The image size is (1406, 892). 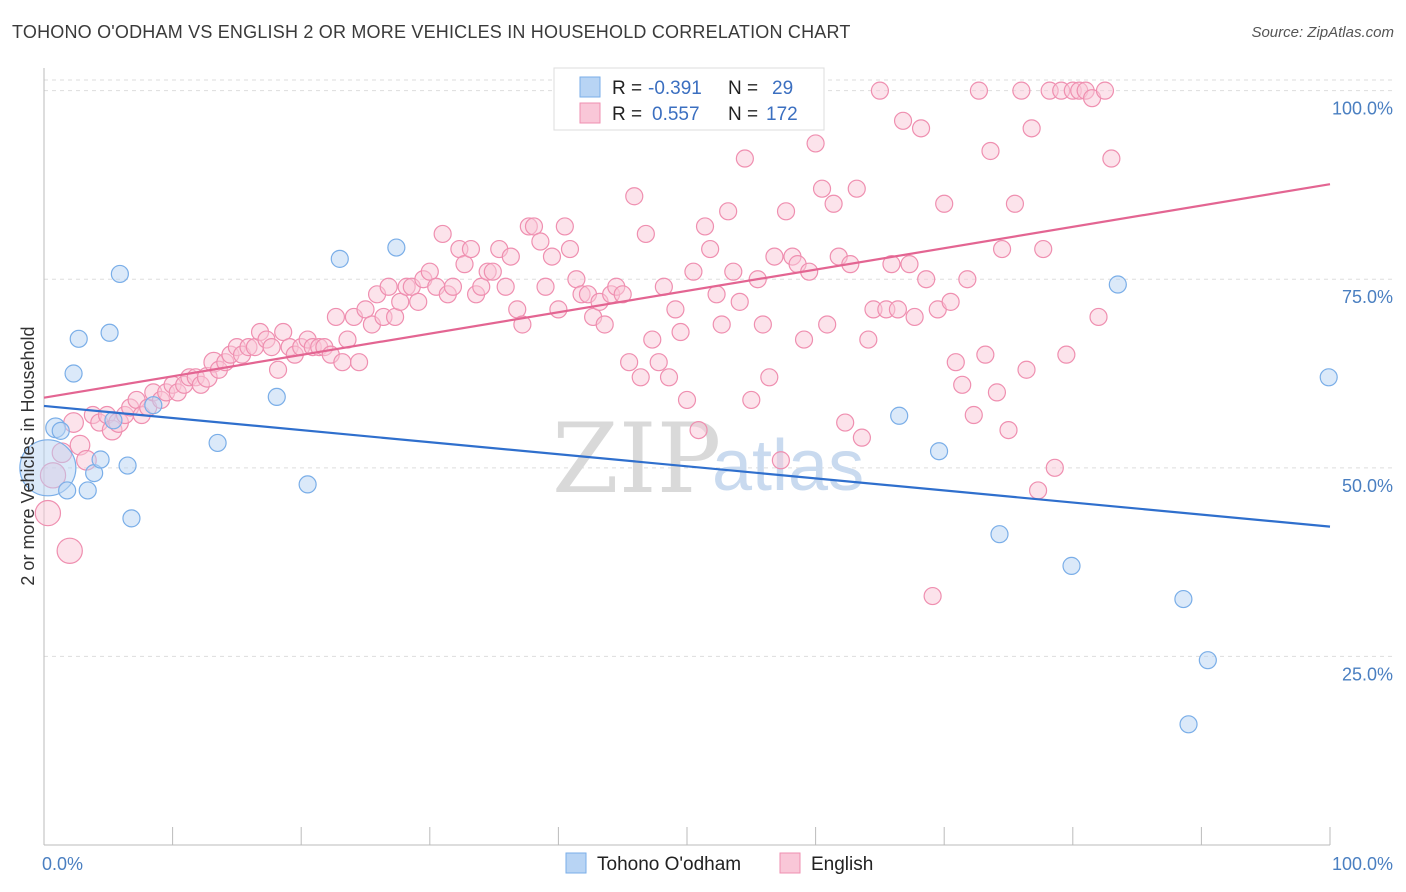 I want to click on legend-swatch-tohono, so click(x=590, y=87).